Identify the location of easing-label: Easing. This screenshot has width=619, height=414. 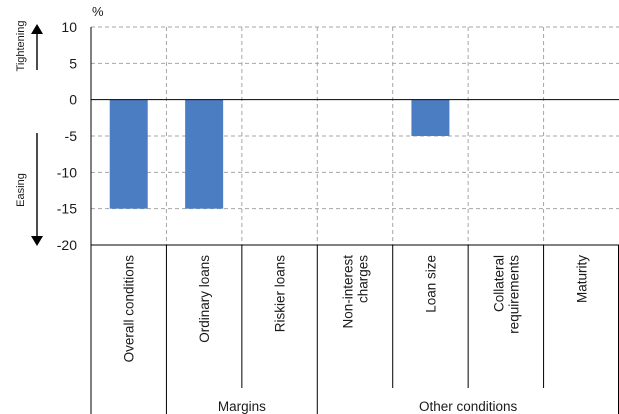
(21, 190).